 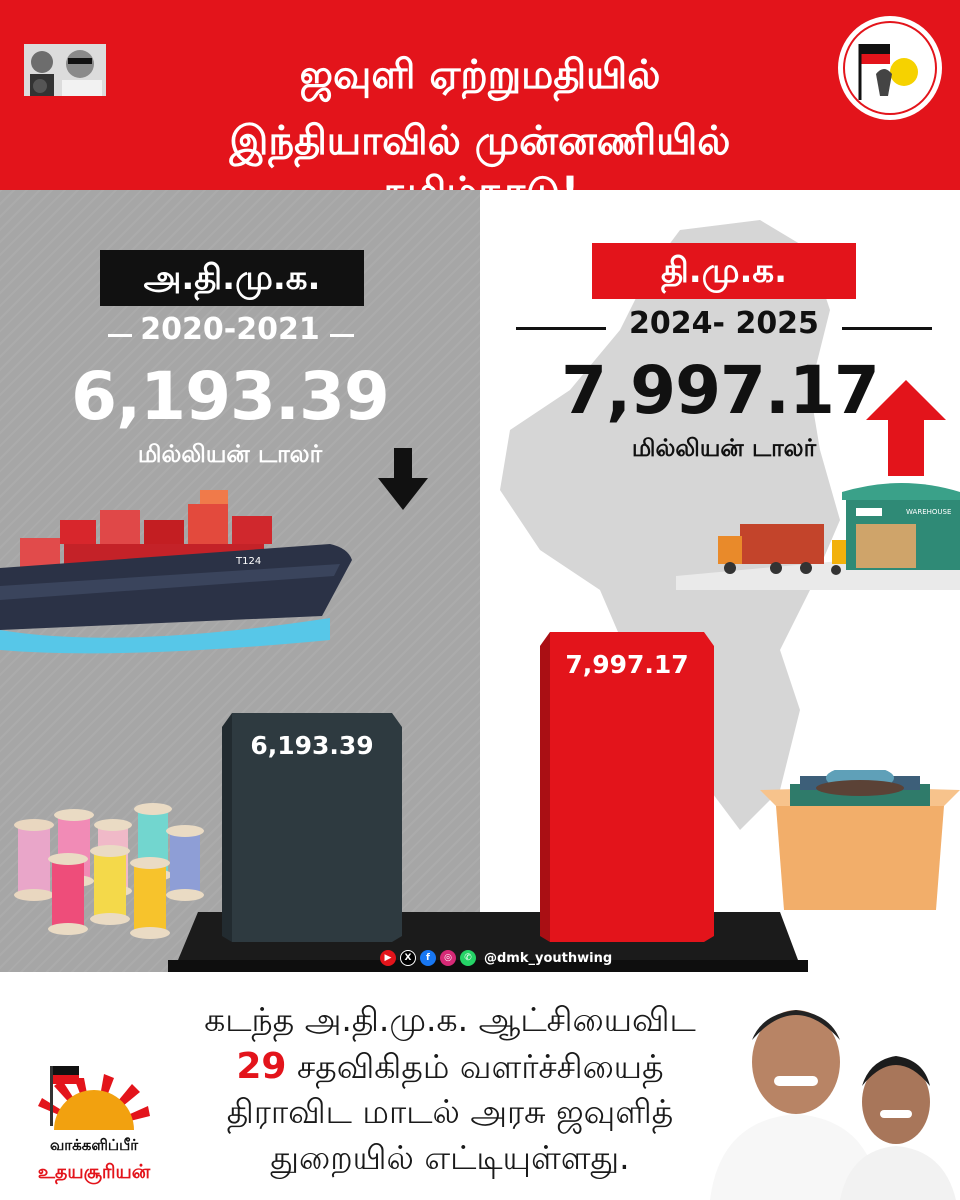 I want to click on footer-line-2-rest: சதவிகிதம் வளர்ச்சியைத், so click(x=475, y=1066).